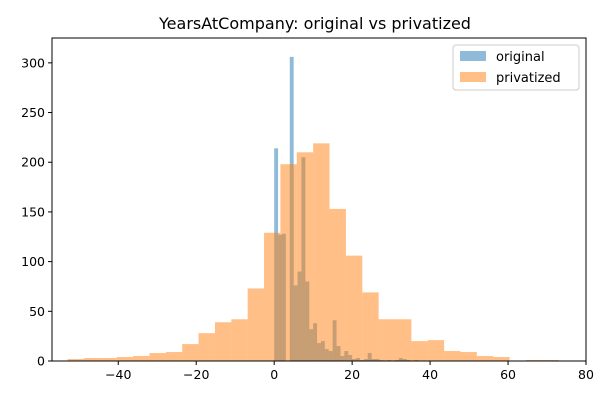  What do you see at coordinates (516, 67) in the screenshot?
I see `legend: original privatized` at bounding box center [516, 67].